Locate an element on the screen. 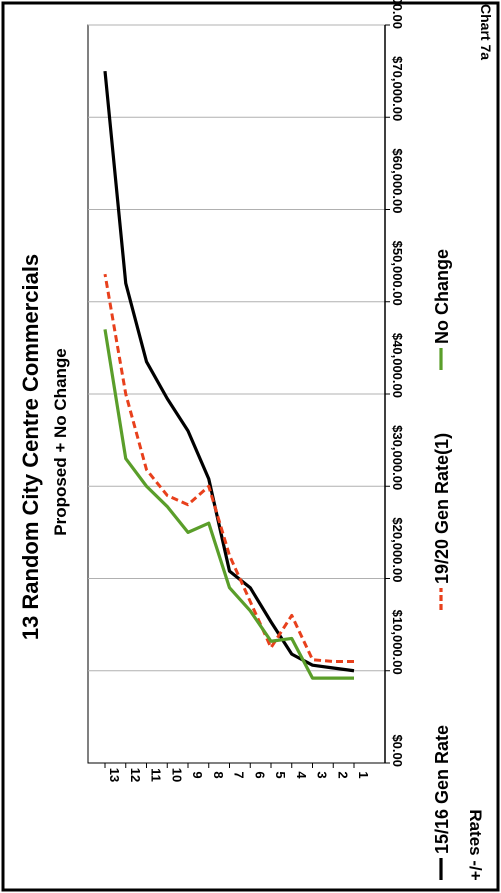 Image resolution: width=501 pixels, height=893 pixels. value-tick-label: $40,000.00 is located at coordinates (397, 365).